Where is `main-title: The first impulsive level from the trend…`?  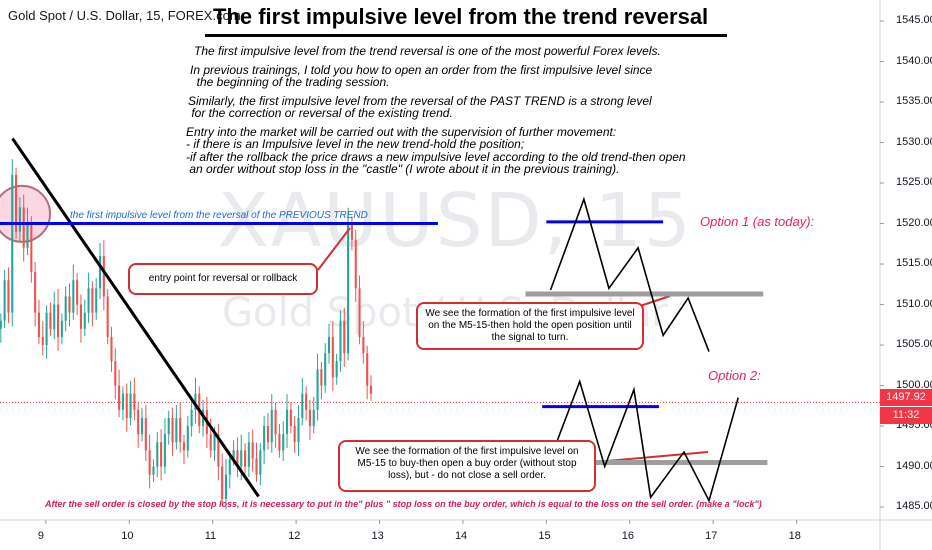
main-title: The first impulsive level from the trend… is located at coordinates (461, 16).